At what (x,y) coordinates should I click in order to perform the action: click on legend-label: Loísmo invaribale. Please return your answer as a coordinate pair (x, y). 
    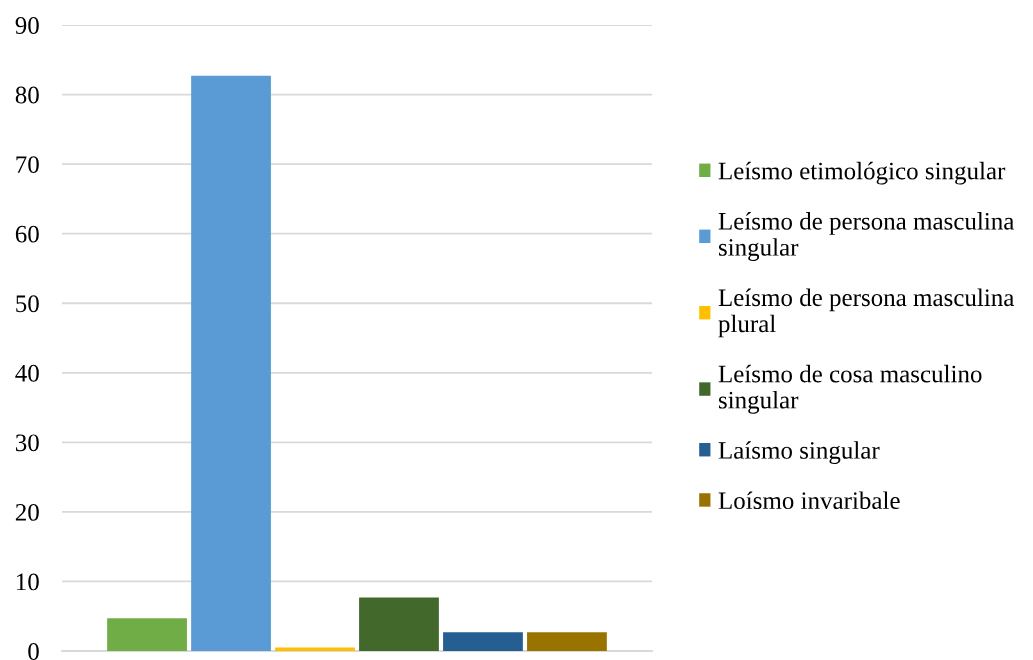
    Looking at the image, I should click on (809, 500).